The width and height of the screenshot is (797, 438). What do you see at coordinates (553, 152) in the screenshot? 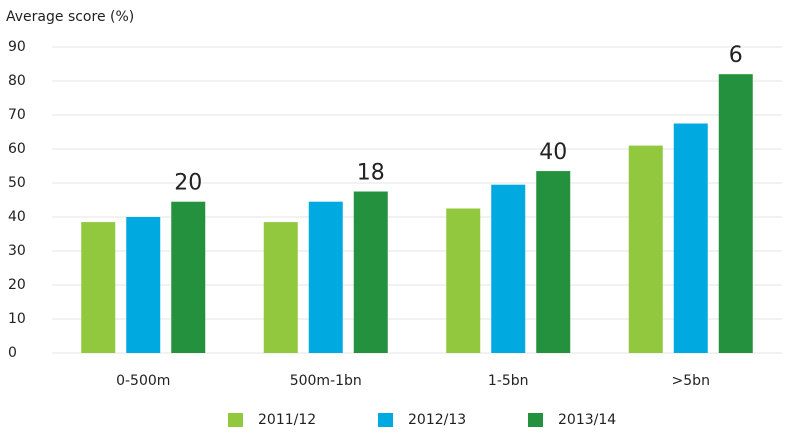
I see `annotation: 40` at bounding box center [553, 152].